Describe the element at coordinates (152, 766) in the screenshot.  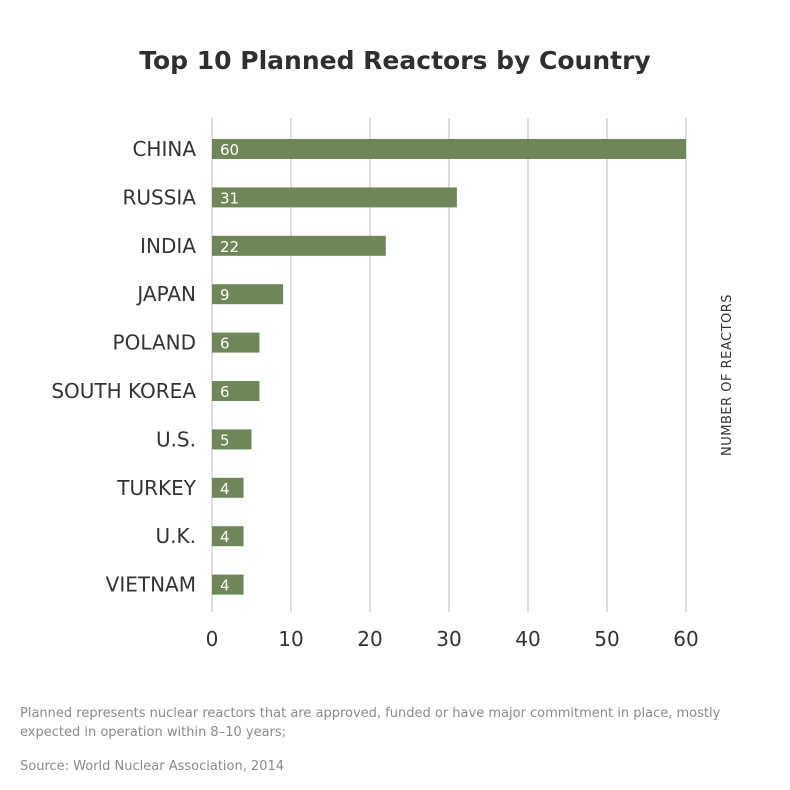
I see `source-note: Source: World Nuclear Association, 2014` at that location.